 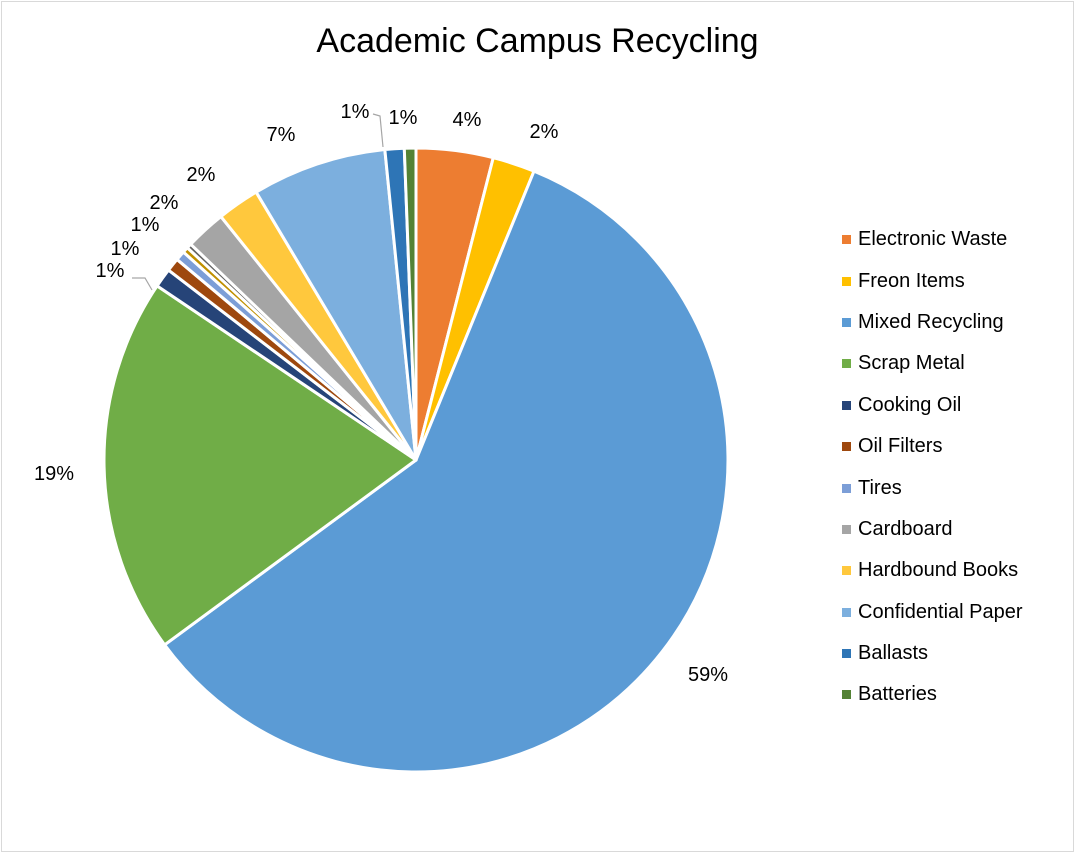 What do you see at coordinates (938, 570) in the screenshot?
I see `legend-label: Hardbound Books` at bounding box center [938, 570].